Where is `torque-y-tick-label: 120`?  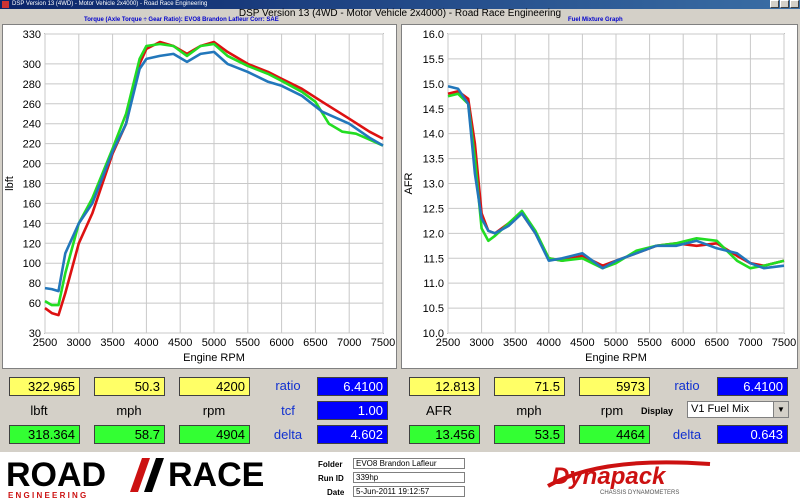 torque-y-tick-label: 120 is located at coordinates (32, 244).